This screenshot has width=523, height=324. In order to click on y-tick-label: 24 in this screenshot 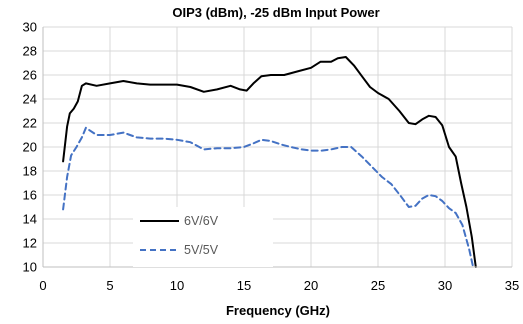, I will do `click(30, 99)`.